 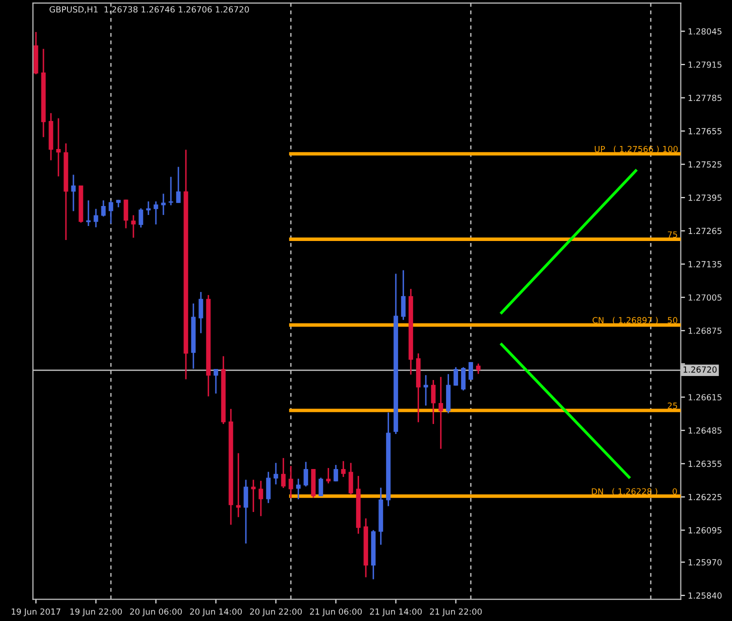 What do you see at coordinates (670, 149) in the screenshot?
I see `annotation: 100` at bounding box center [670, 149].